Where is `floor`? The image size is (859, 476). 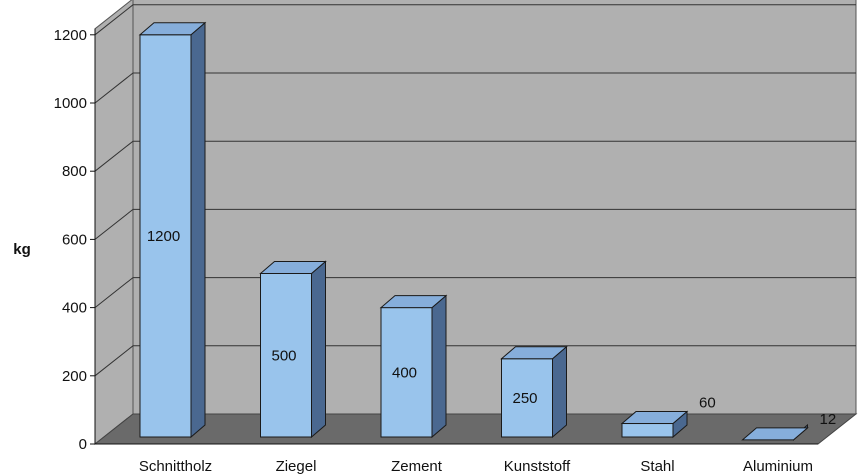 floor is located at coordinates (475, 429).